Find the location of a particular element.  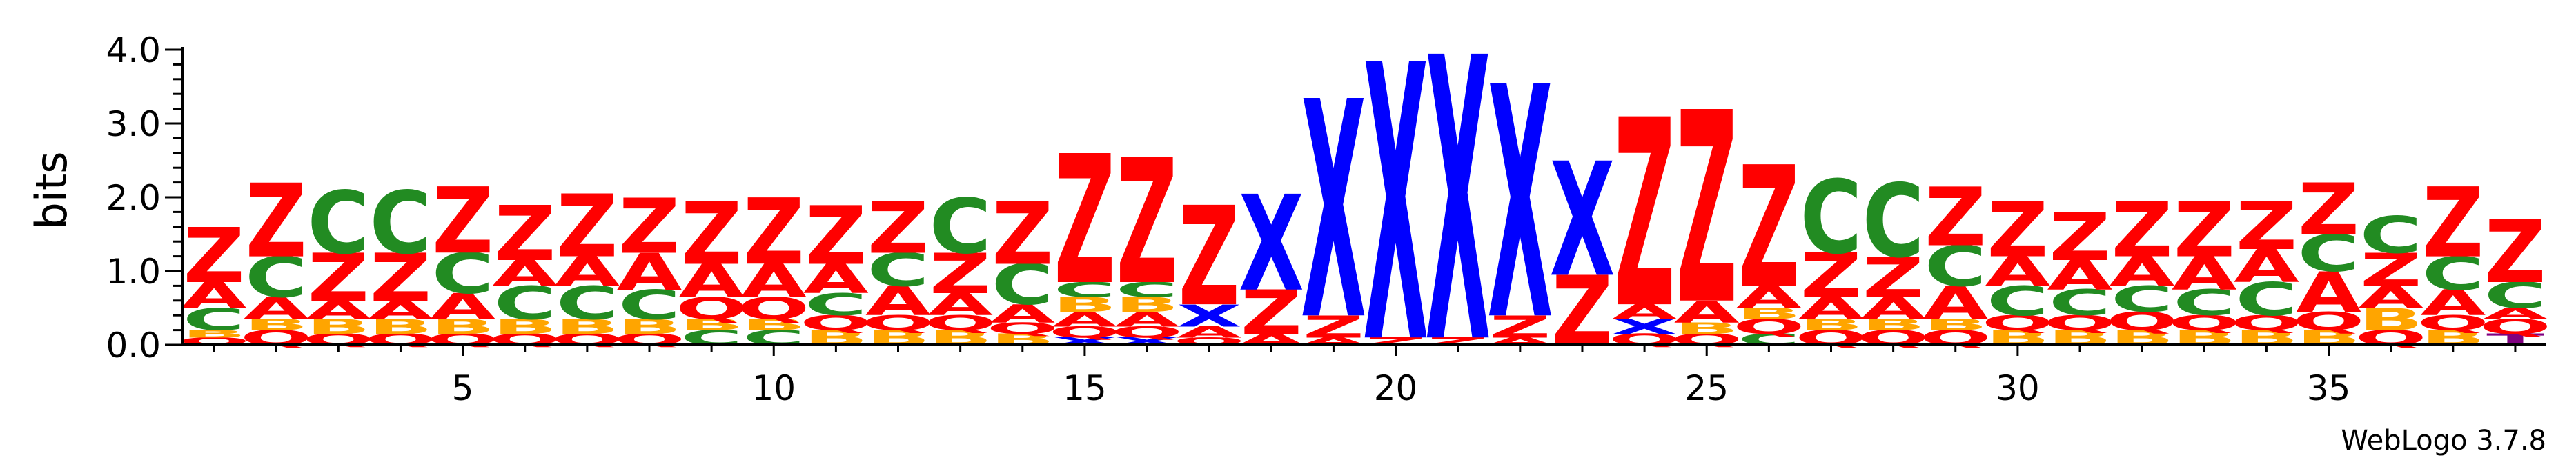

logo-glyph-Q-pos37: Q is located at coordinates (2453, 323).